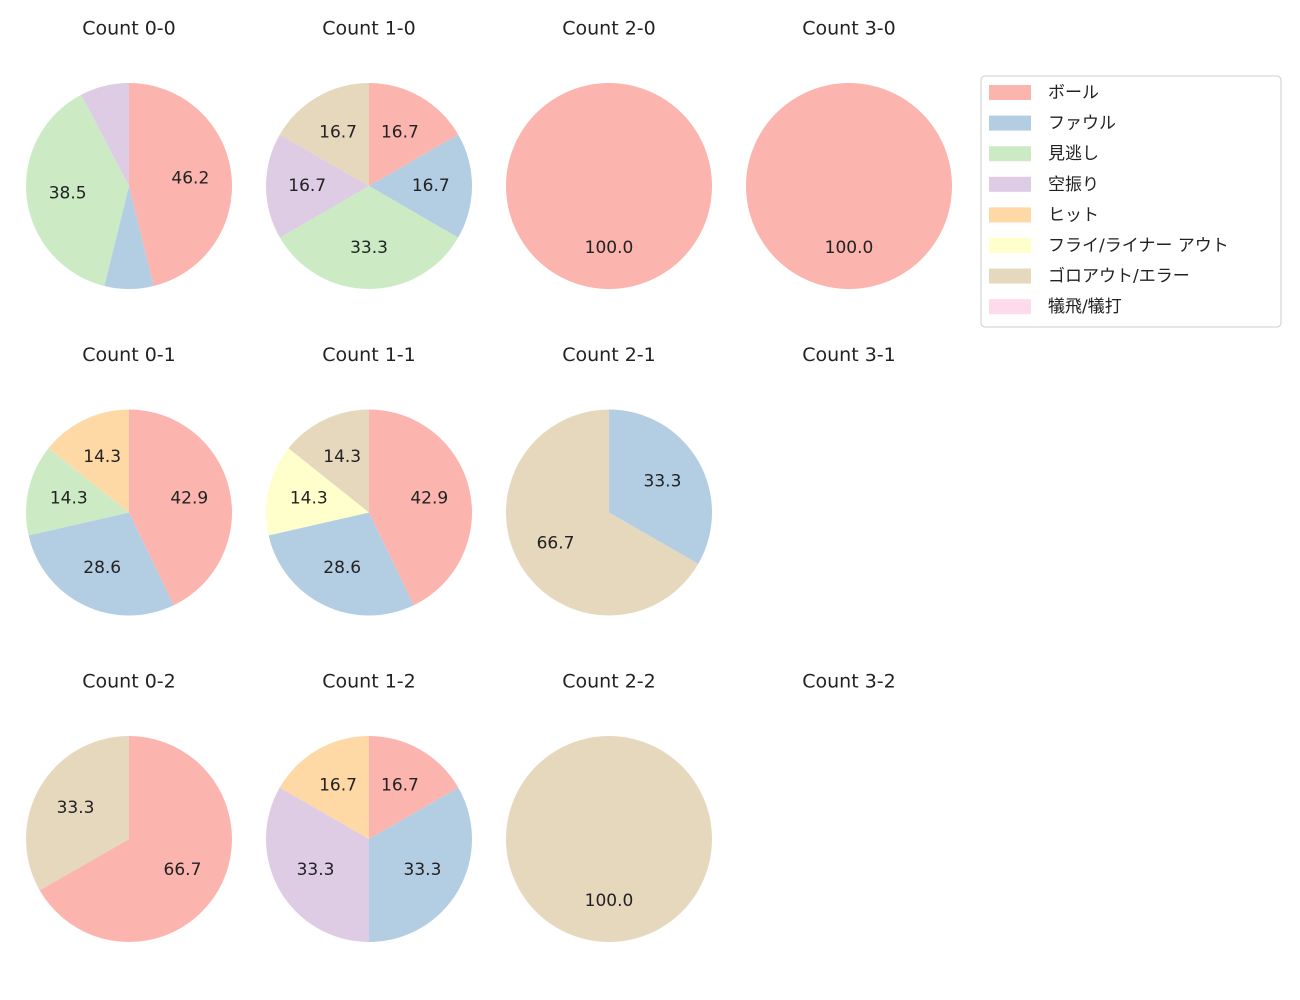  Describe the element at coordinates (849, 29) in the screenshot. I see `chart-title: Count 3-0` at that location.